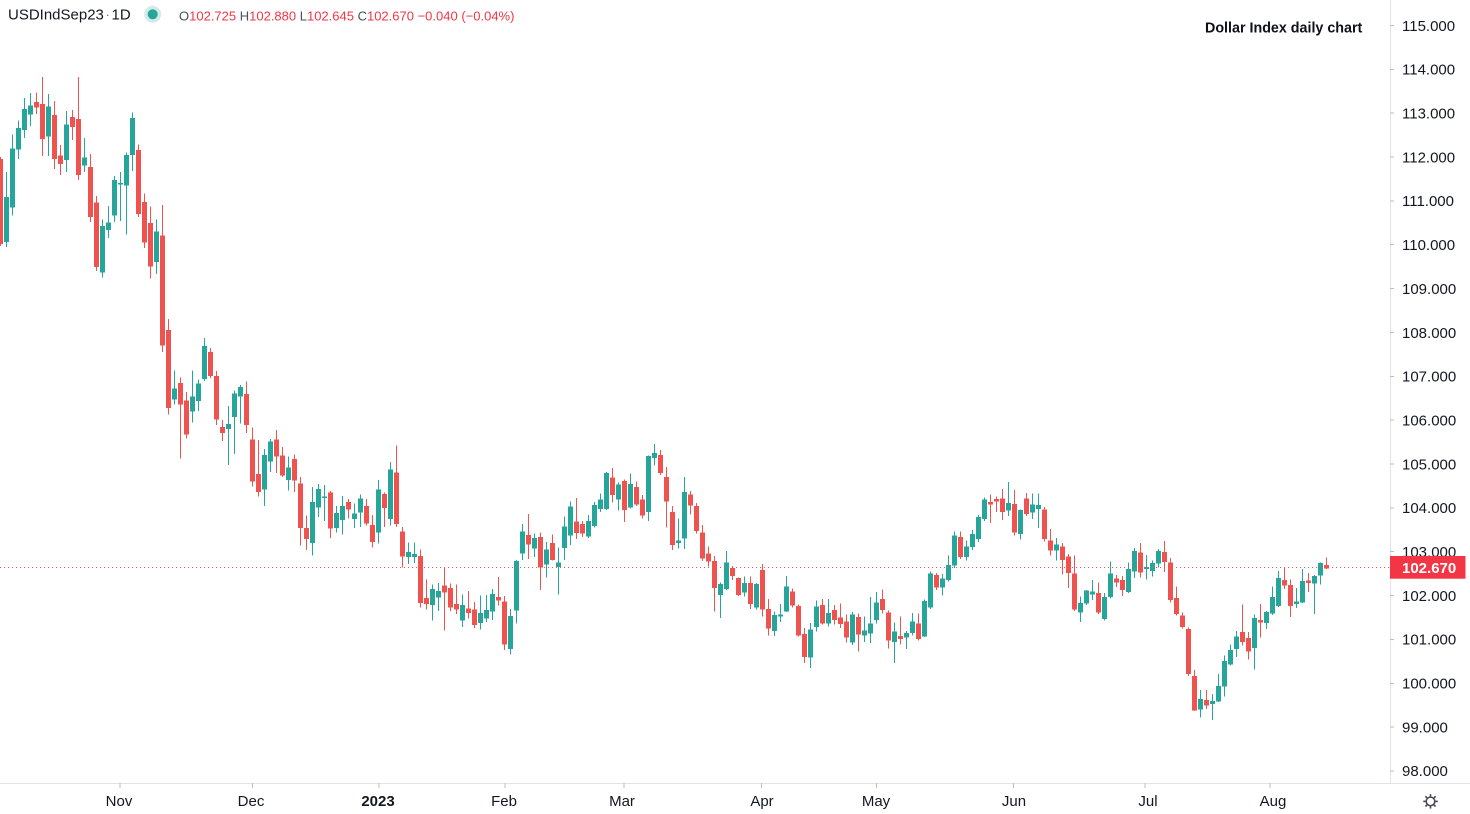 The image size is (1470, 814). What do you see at coordinates (121, 15) in the screenshot?
I see `svg-text: 1D` at bounding box center [121, 15].